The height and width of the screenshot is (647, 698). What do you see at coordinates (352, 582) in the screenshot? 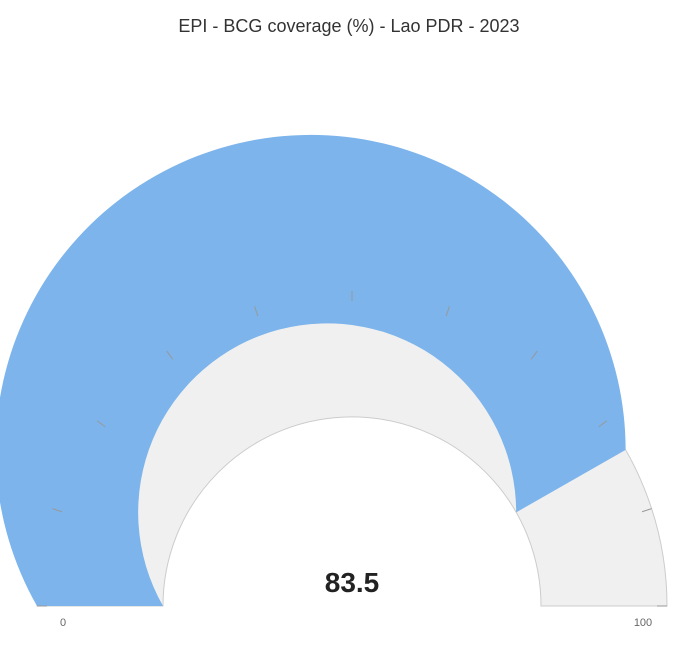
I see `gauge-value: 83.5` at bounding box center [352, 582].